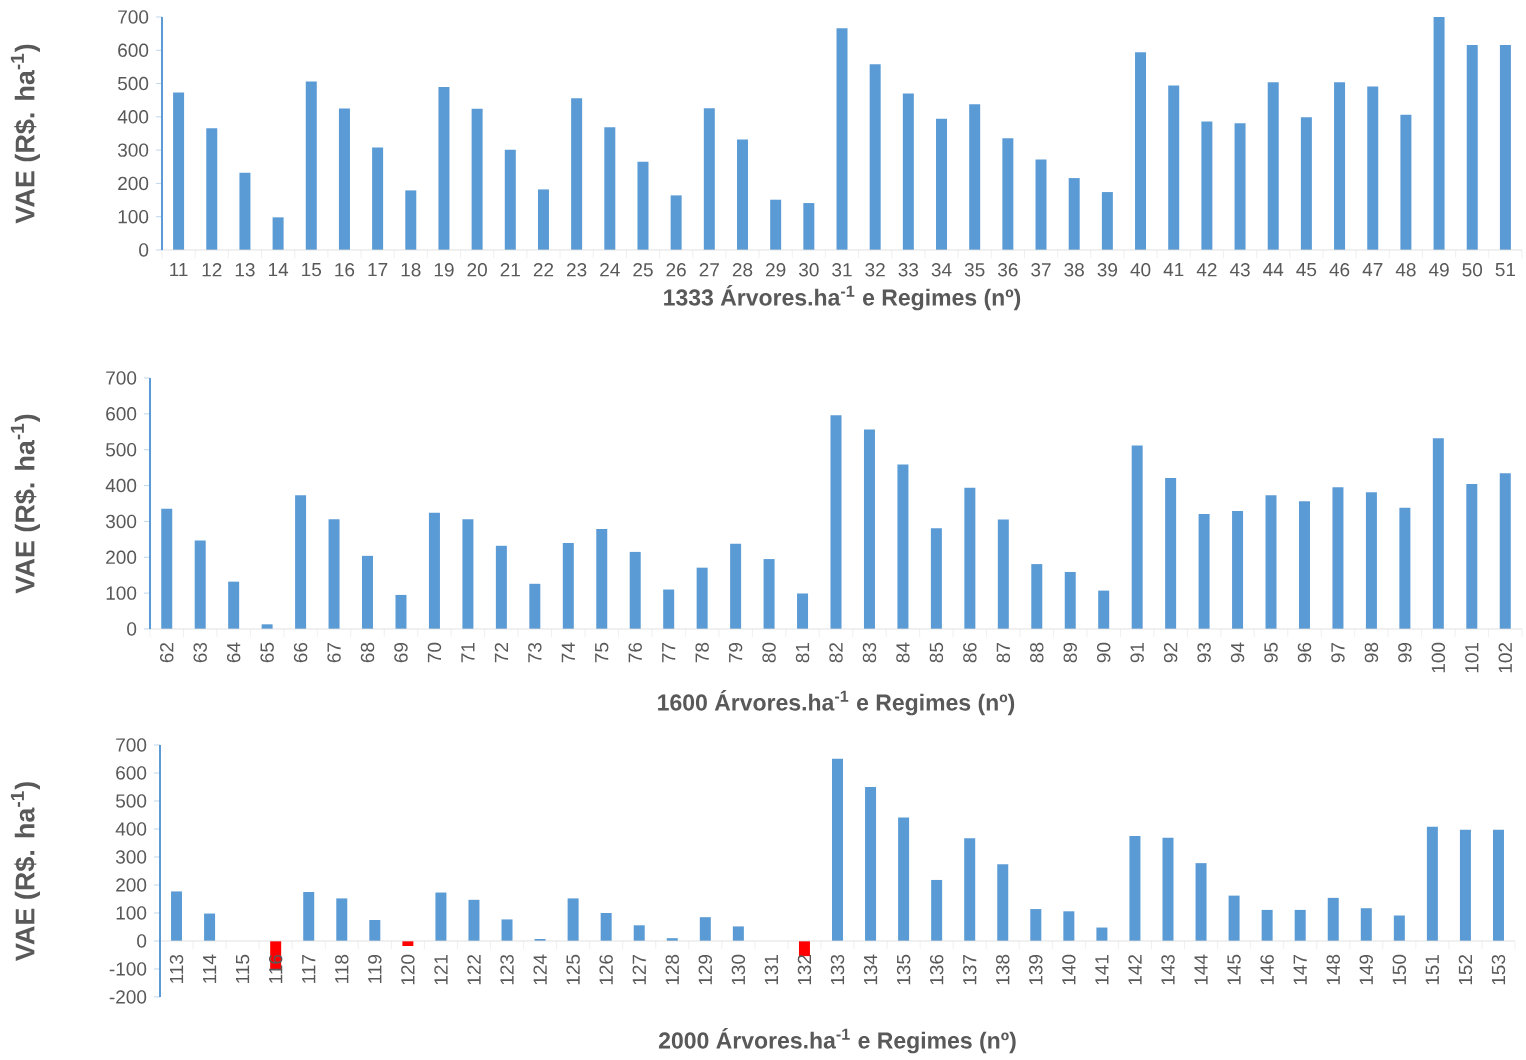  I want to click on x-tick-label: 22, so click(543, 270).